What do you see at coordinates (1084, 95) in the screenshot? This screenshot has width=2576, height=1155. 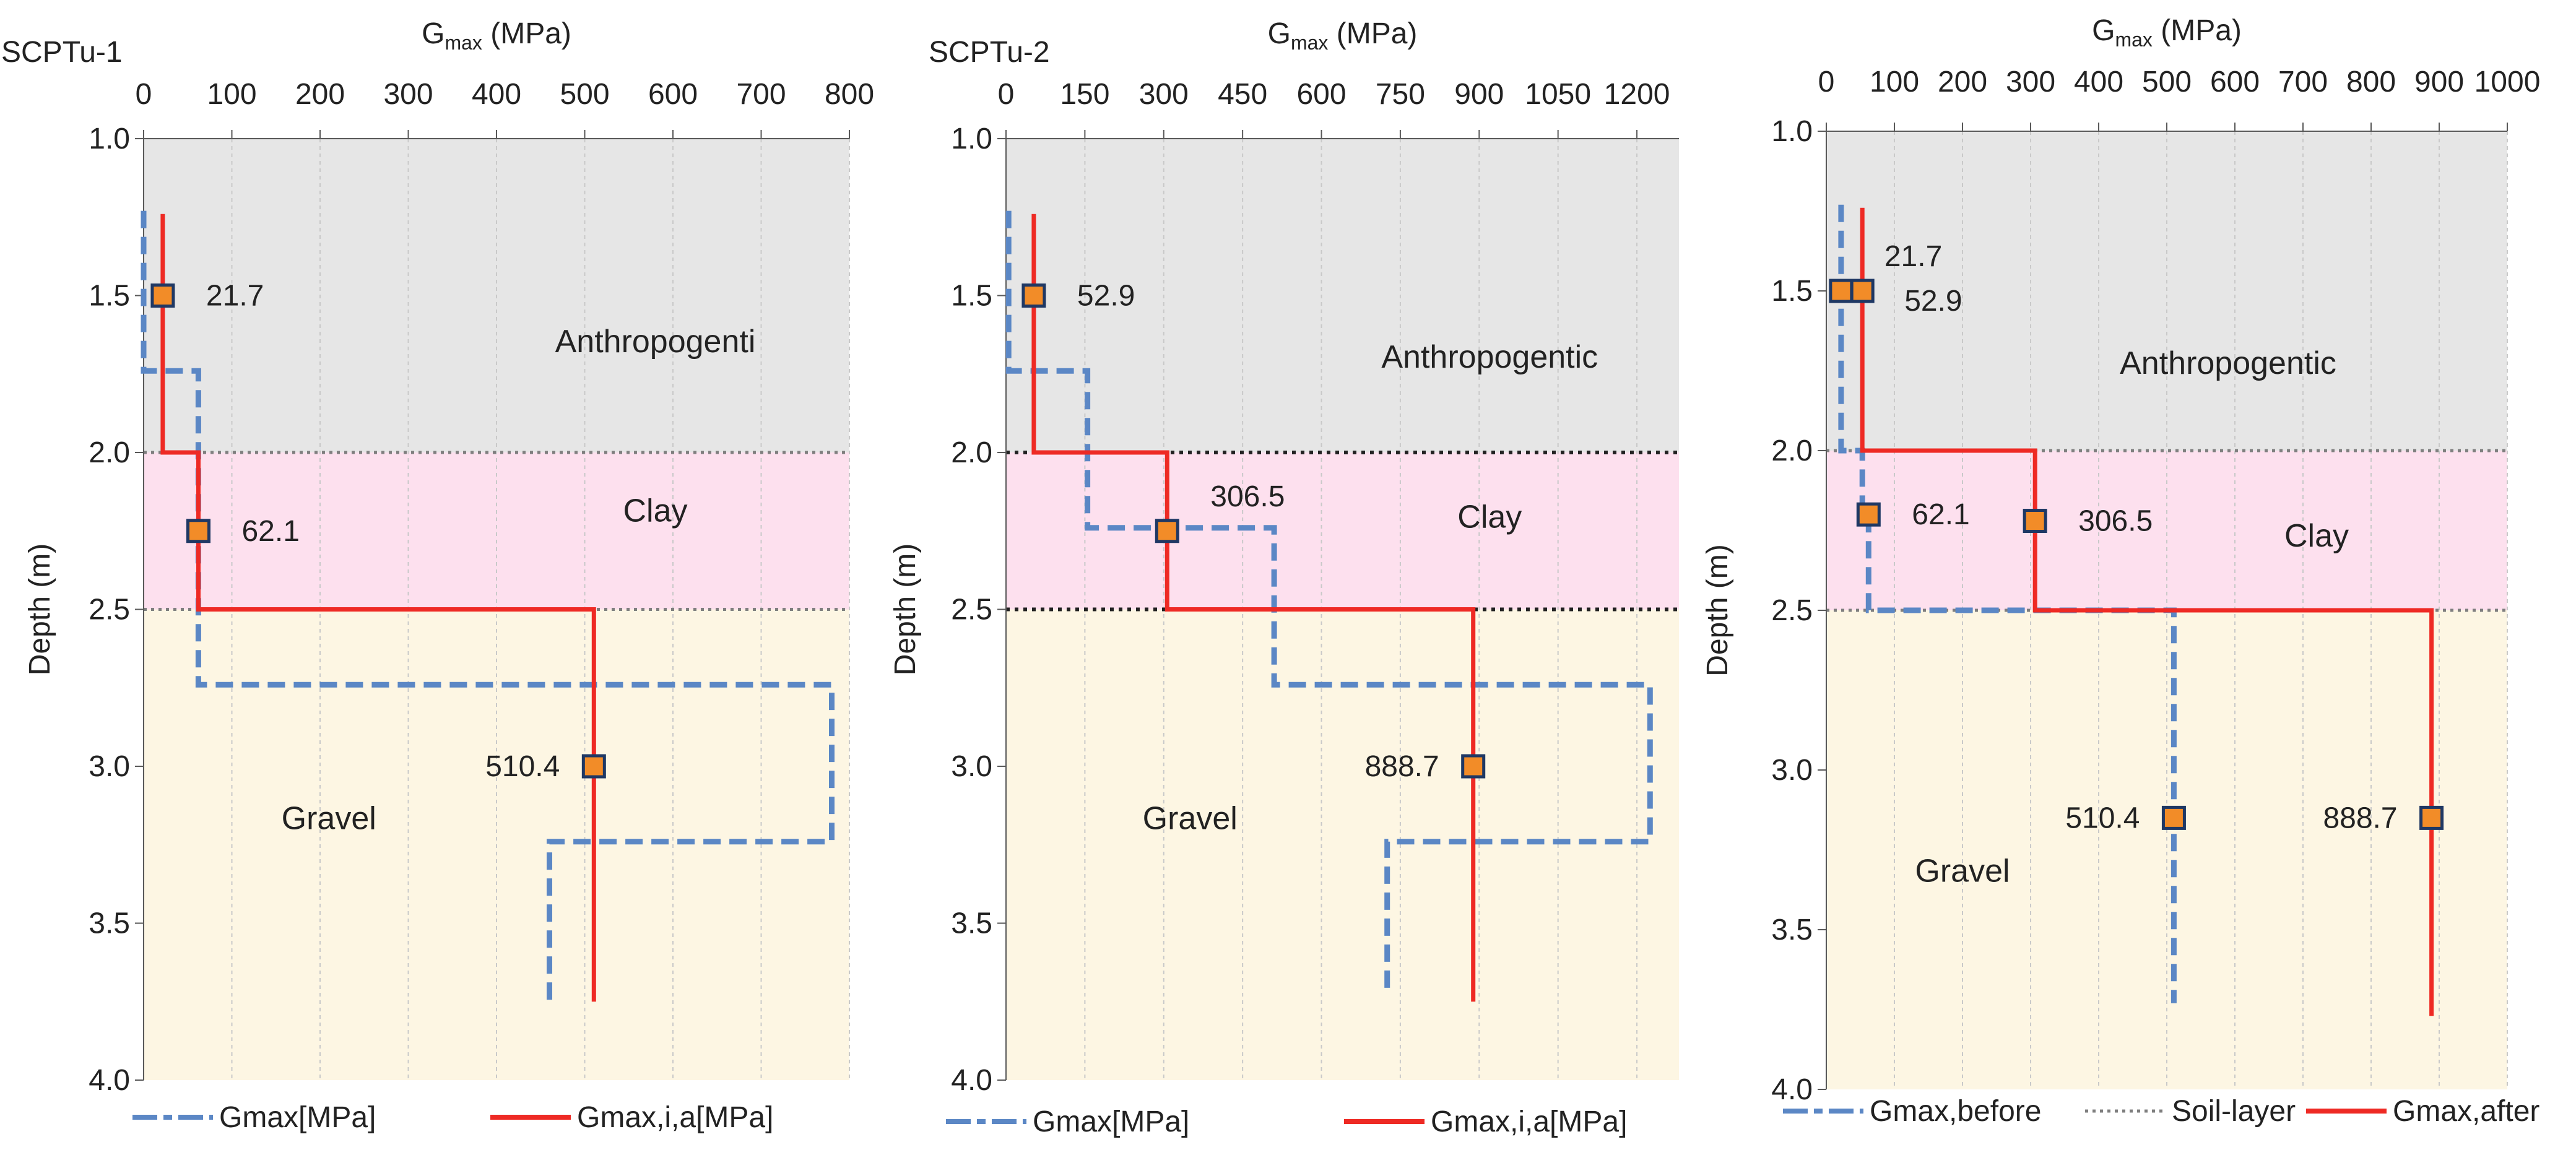 I see `x-tick-label: 150` at bounding box center [1084, 95].